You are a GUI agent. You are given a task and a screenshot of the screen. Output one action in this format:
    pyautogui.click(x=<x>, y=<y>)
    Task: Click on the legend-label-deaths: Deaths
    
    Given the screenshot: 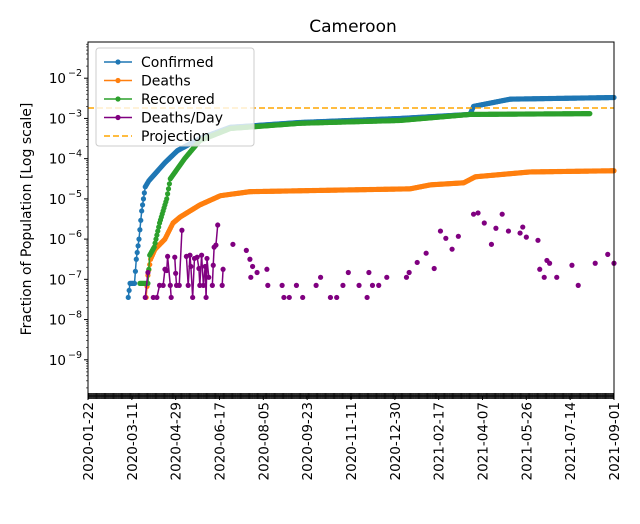 What is the action you would take?
    pyautogui.click(x=166, y=82)
    